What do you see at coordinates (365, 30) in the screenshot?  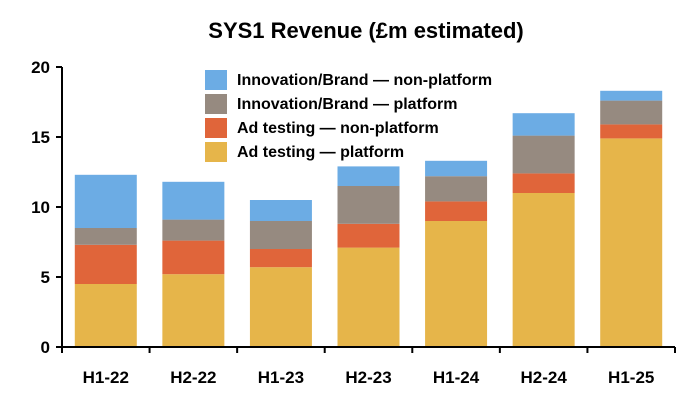 I see `chart-title: SYS1 Revenue (£m estimated)` at bounding box center [365, 30].